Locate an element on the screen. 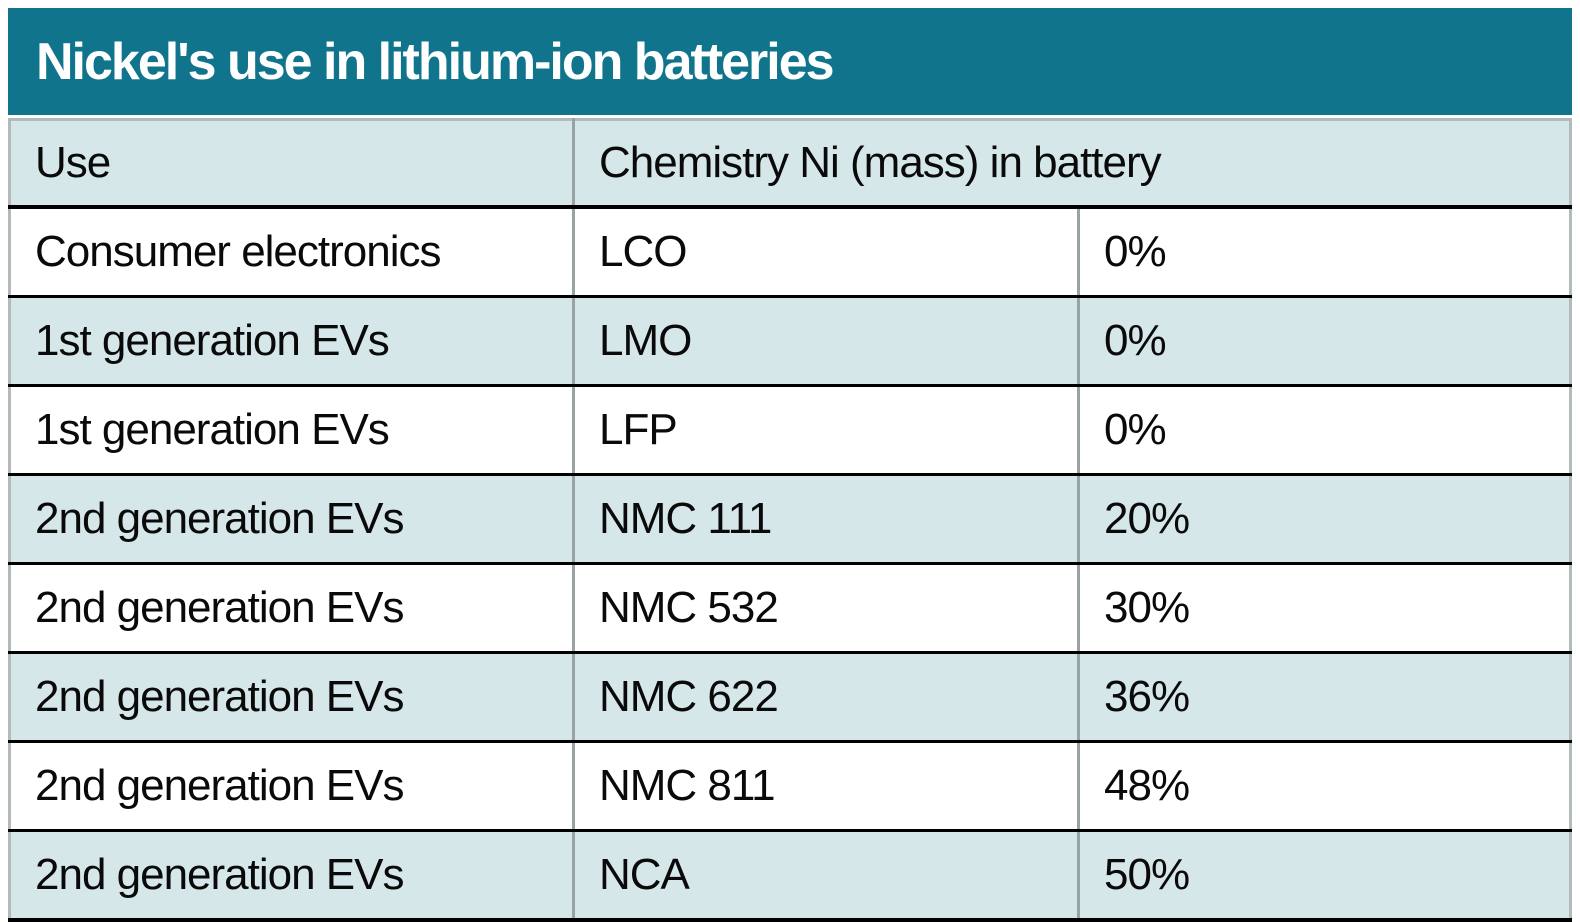 The width and height of the screenshot is (1580, 922). ni-mass-cell: 36% is located at coordinates (1323, 697).